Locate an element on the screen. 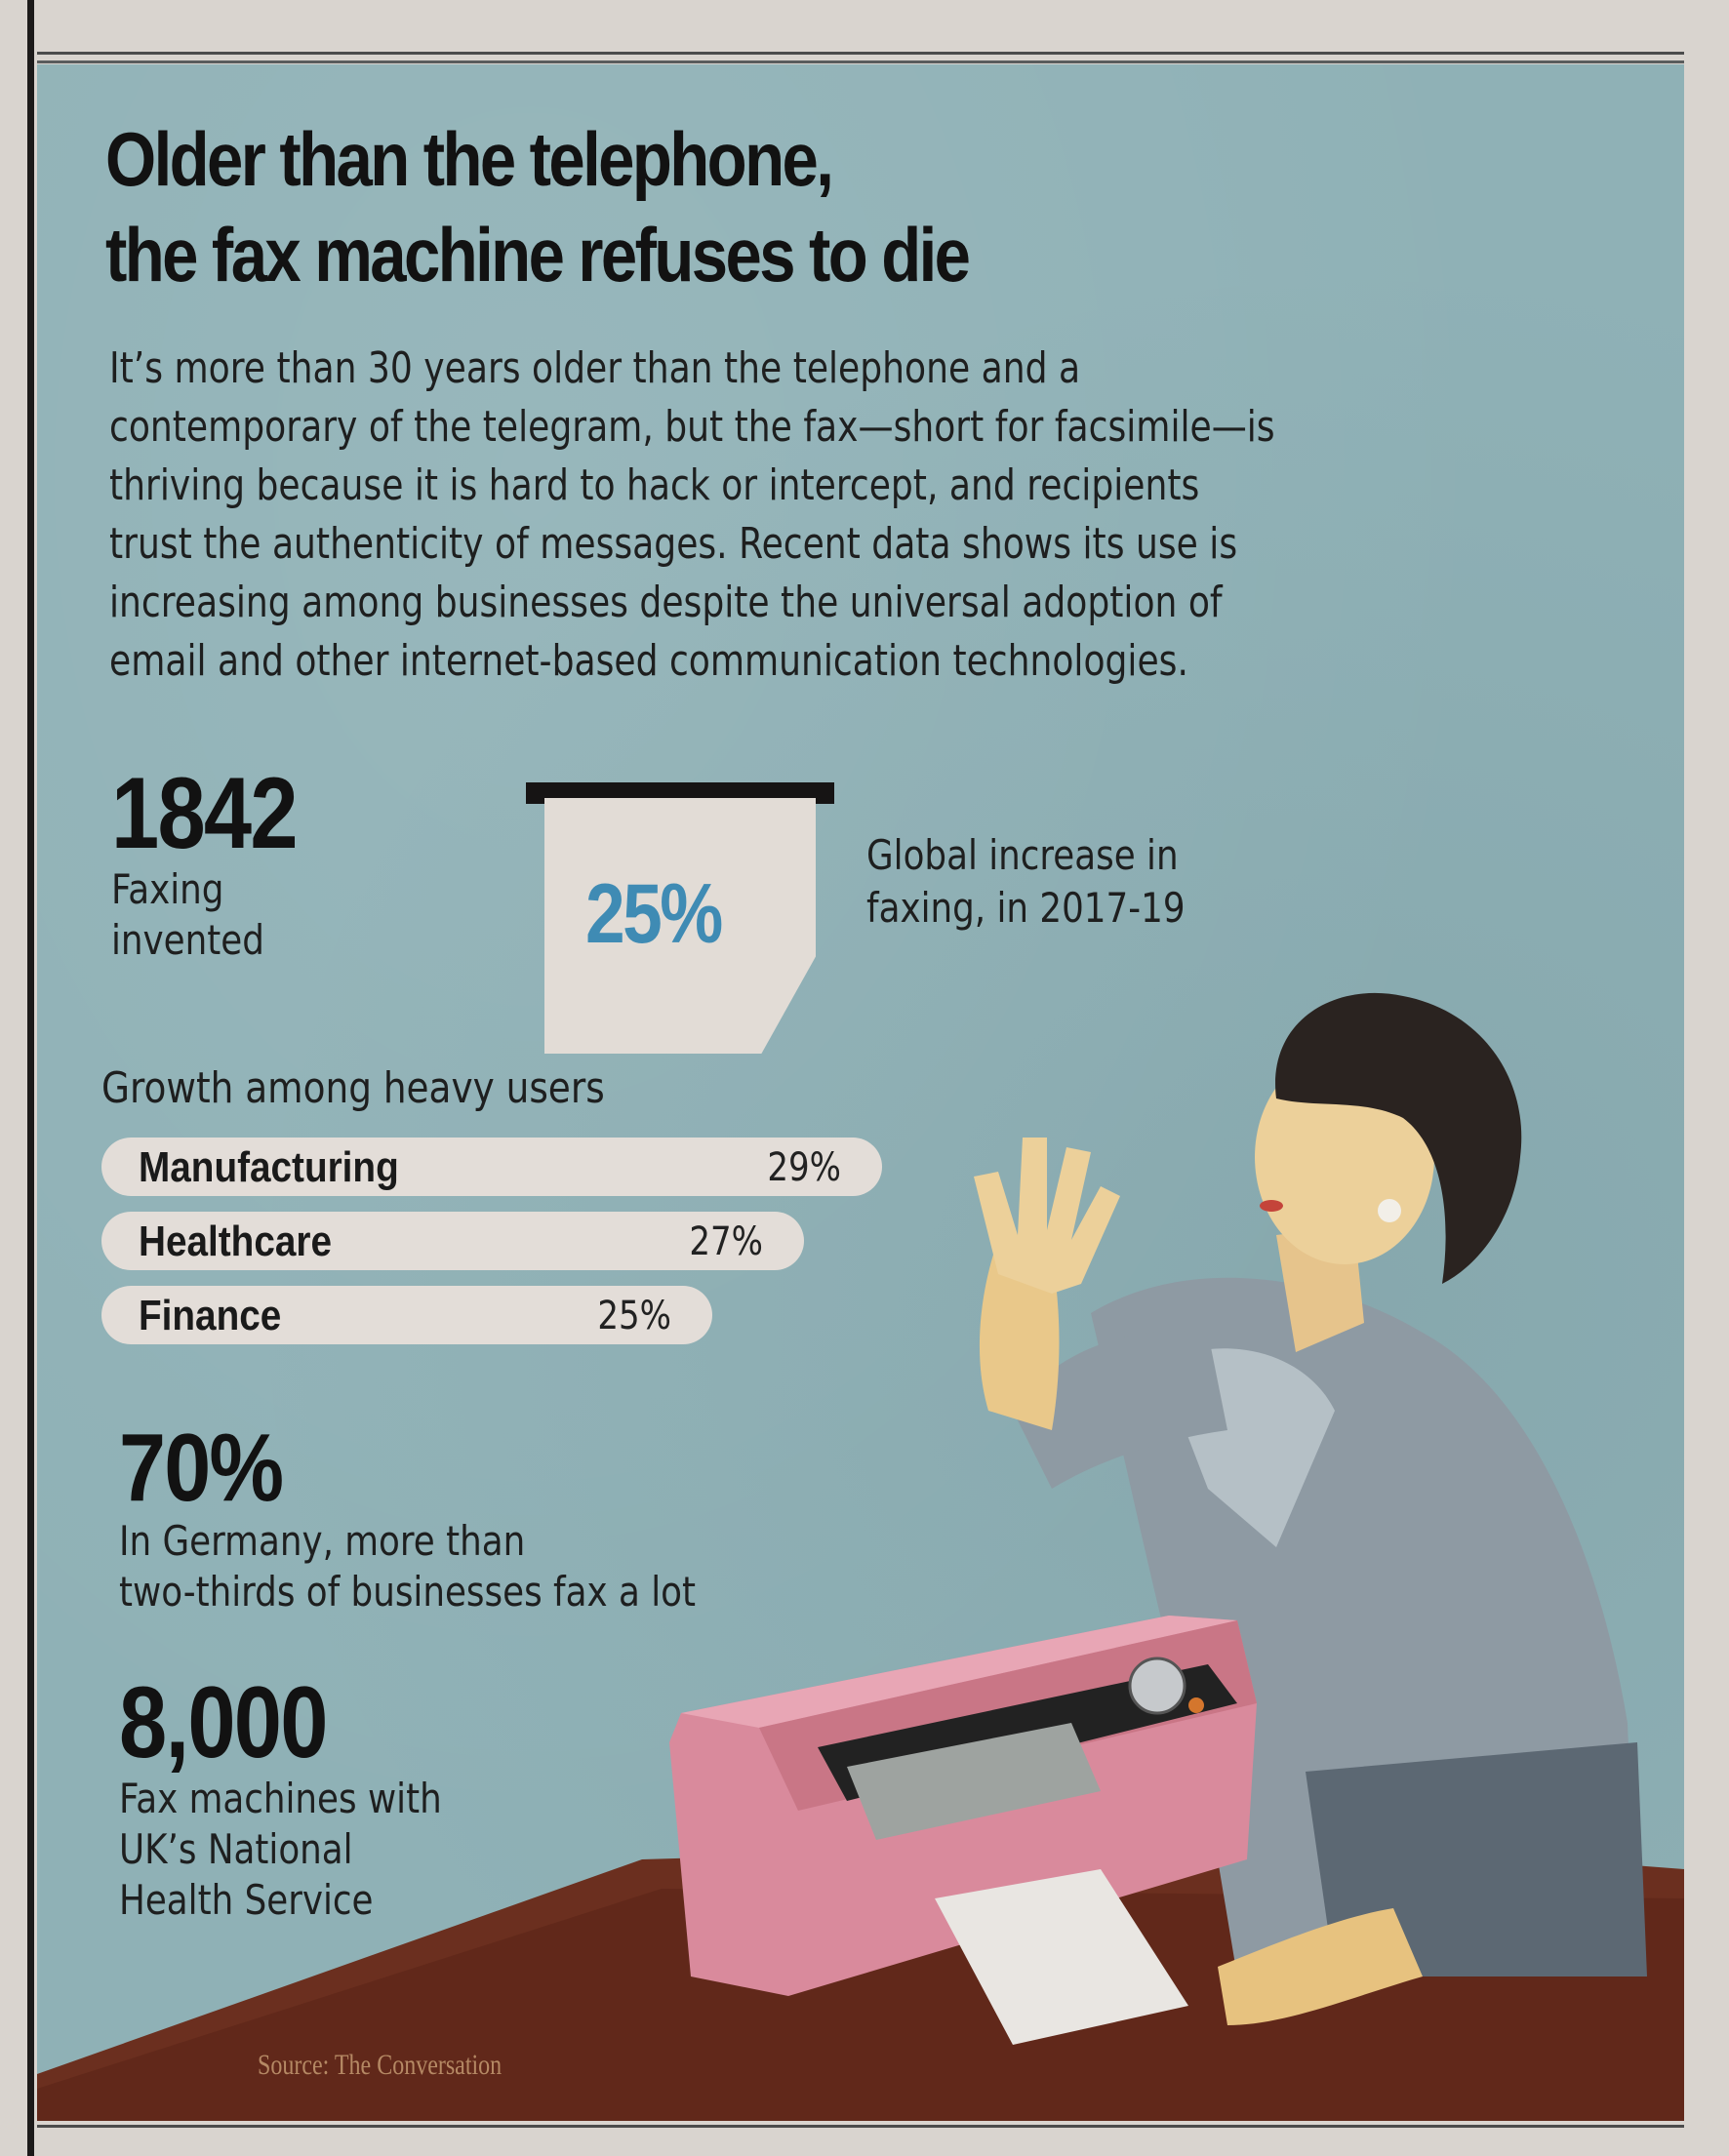 This screenshot has height=2156, width=1729. stat-label: In Germany, more than is located at coordinates (322, 1541).